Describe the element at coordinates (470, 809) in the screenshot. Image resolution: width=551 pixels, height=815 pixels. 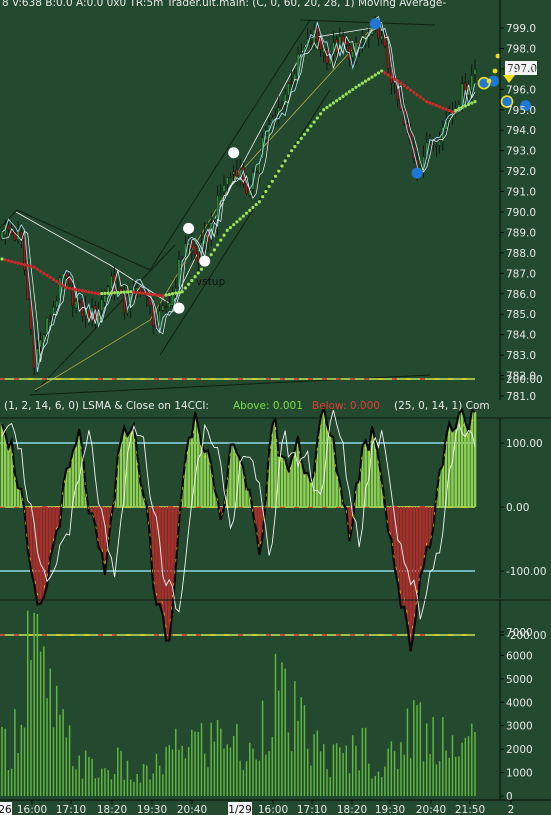
I see `time-axis-tick-label: 21:50` at that location.